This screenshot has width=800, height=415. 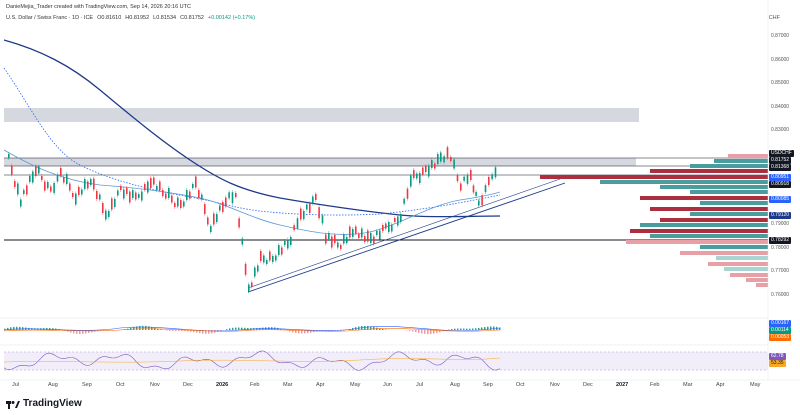 I want to click on ma-50-line, so click(x=252, y=192).